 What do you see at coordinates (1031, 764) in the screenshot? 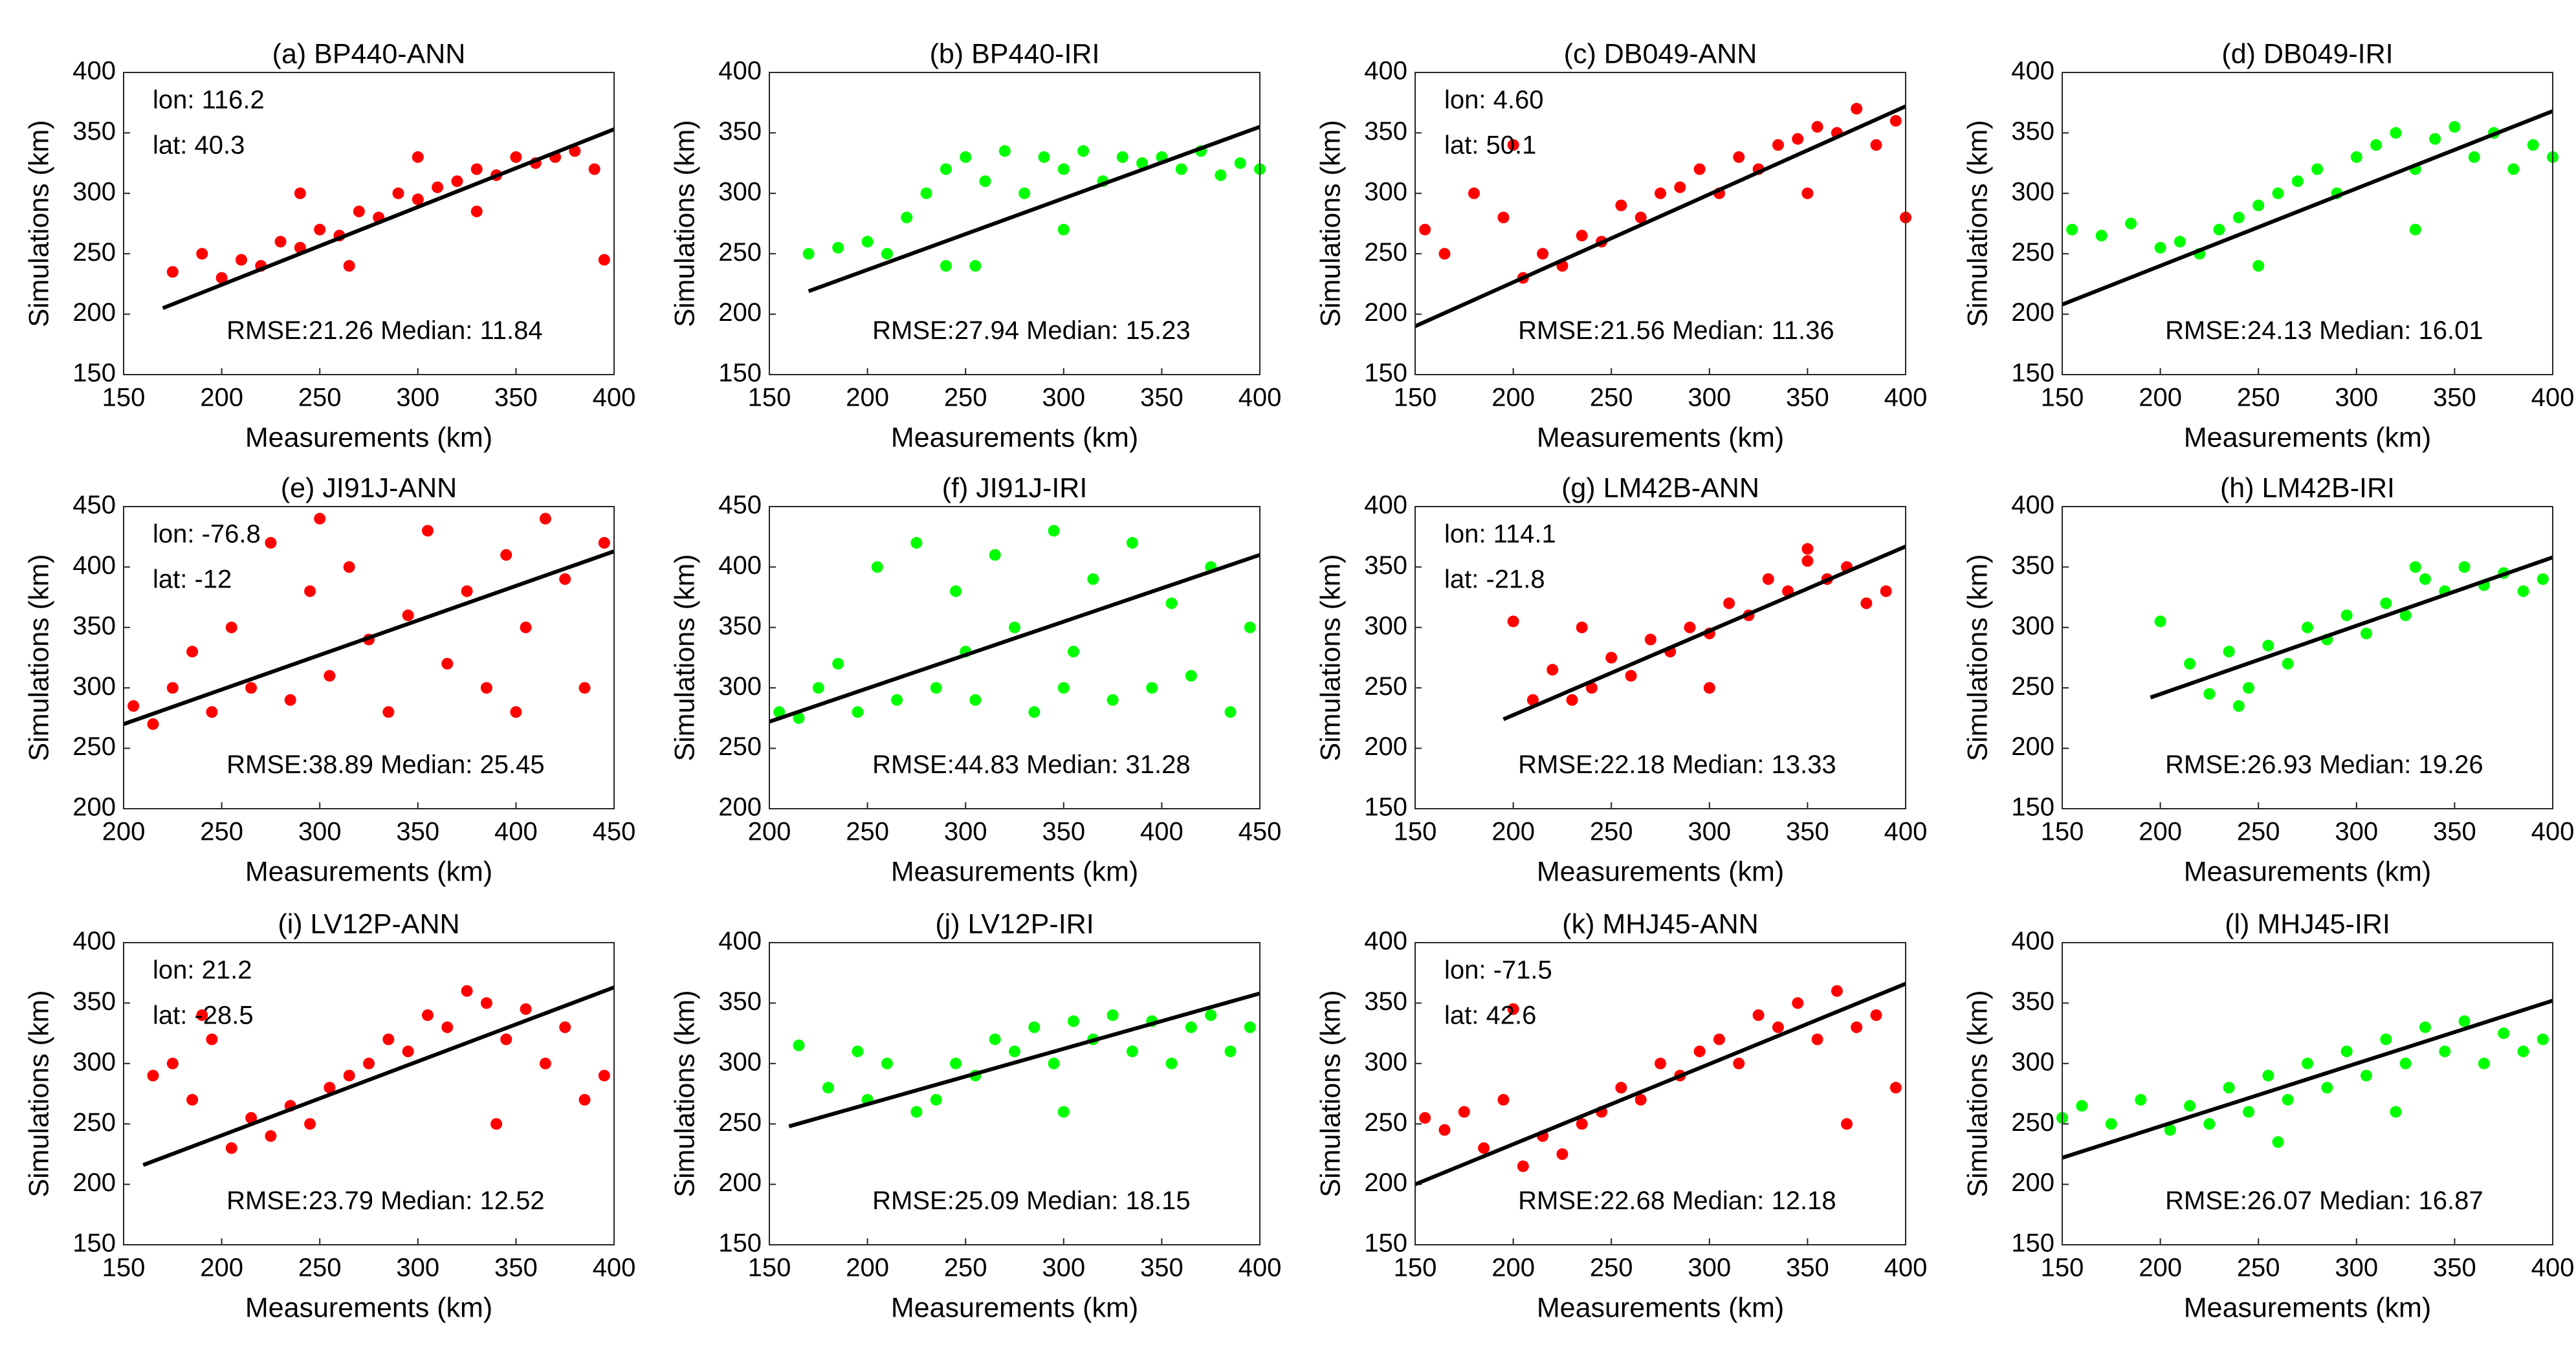
I see `annotation: RMSE:44.83 Median: 31.28` at bounding box center [1031, 764].